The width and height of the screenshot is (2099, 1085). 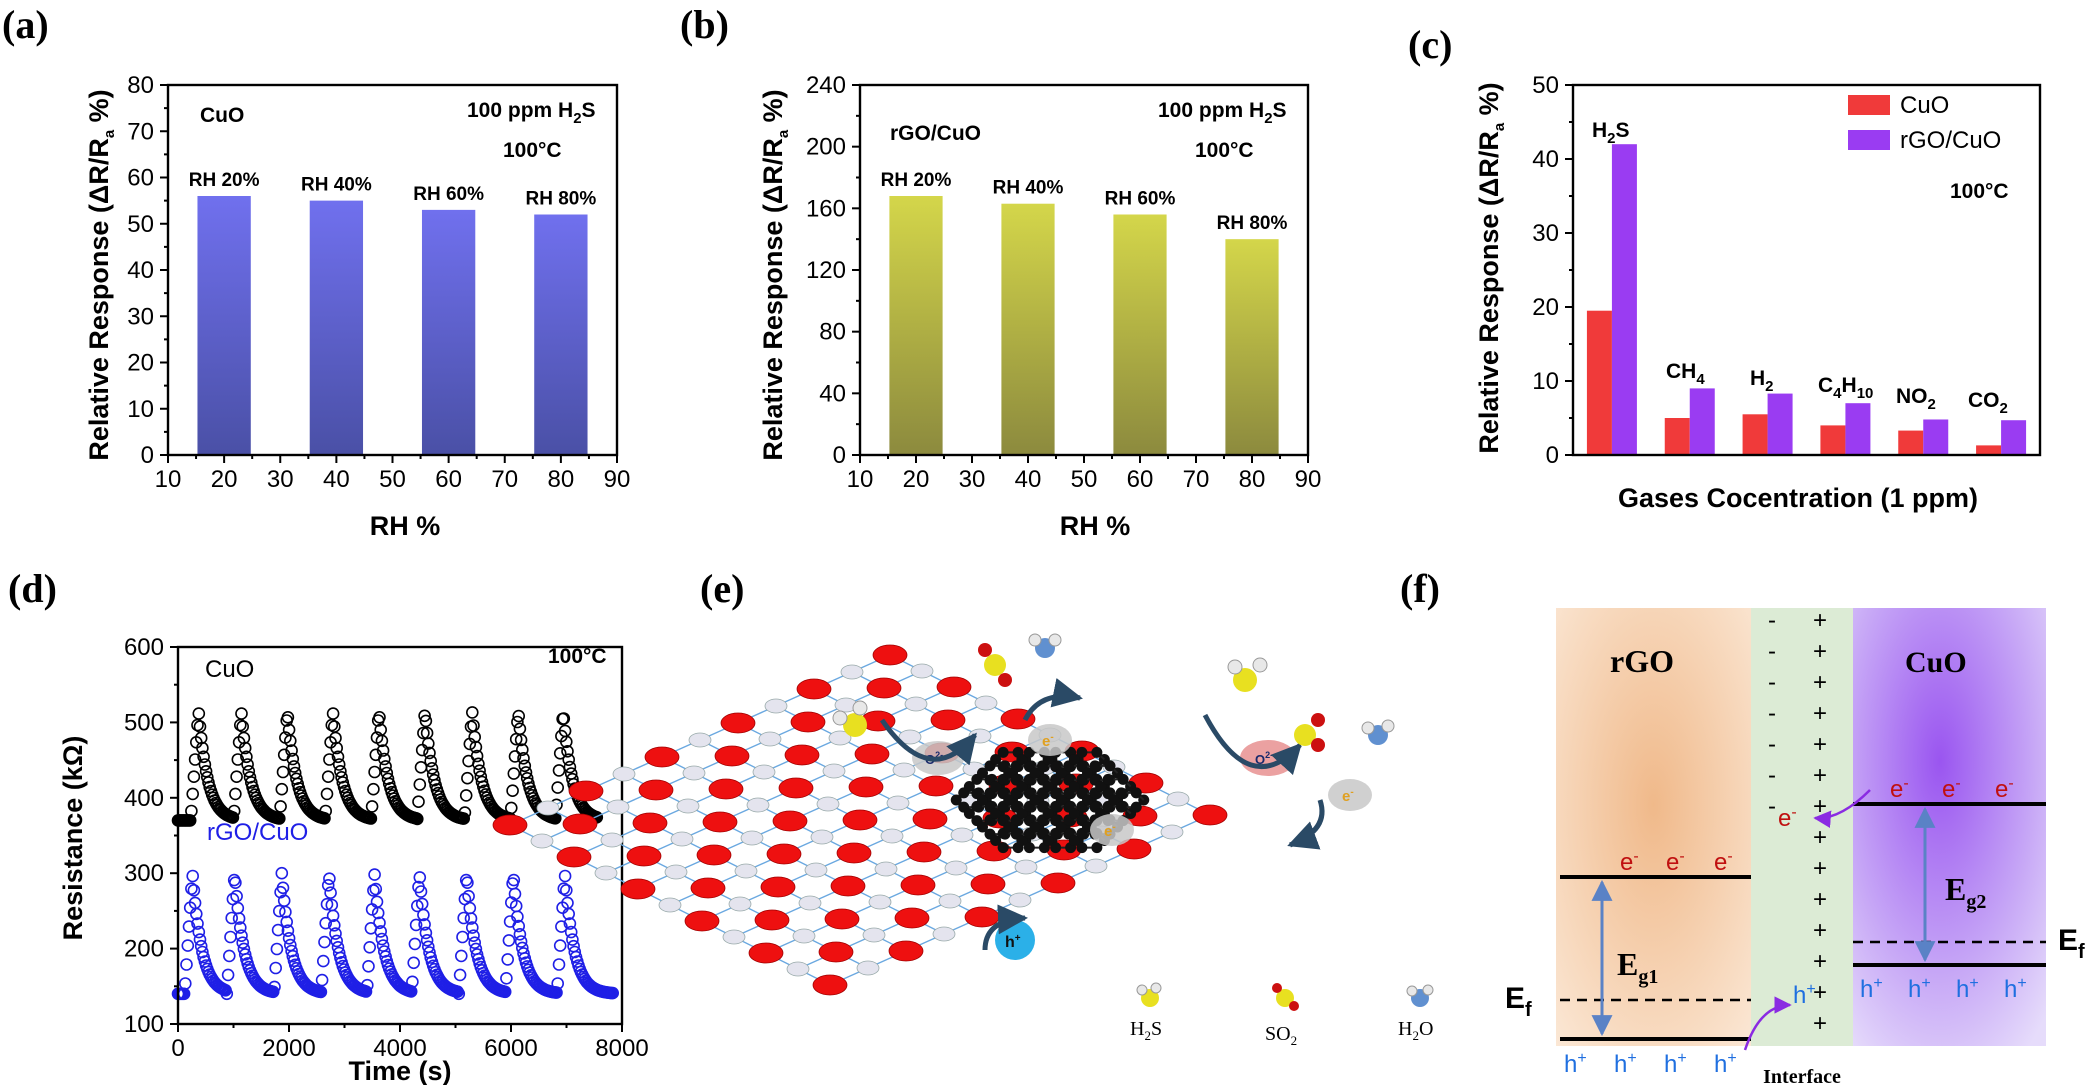 I want to click on chart-a-bar, so click(x=336, y=327).